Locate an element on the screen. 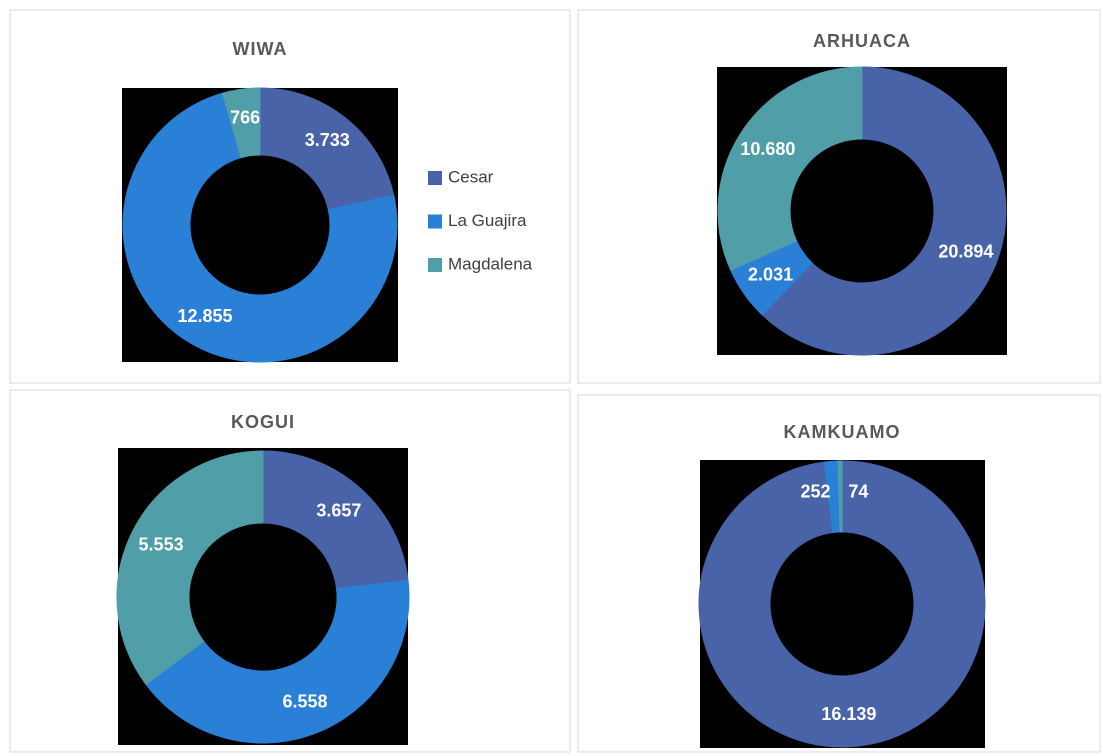 This screenshot has width=1103, height=756. legend-label: Magdalena is located at coordinates (490, 263).